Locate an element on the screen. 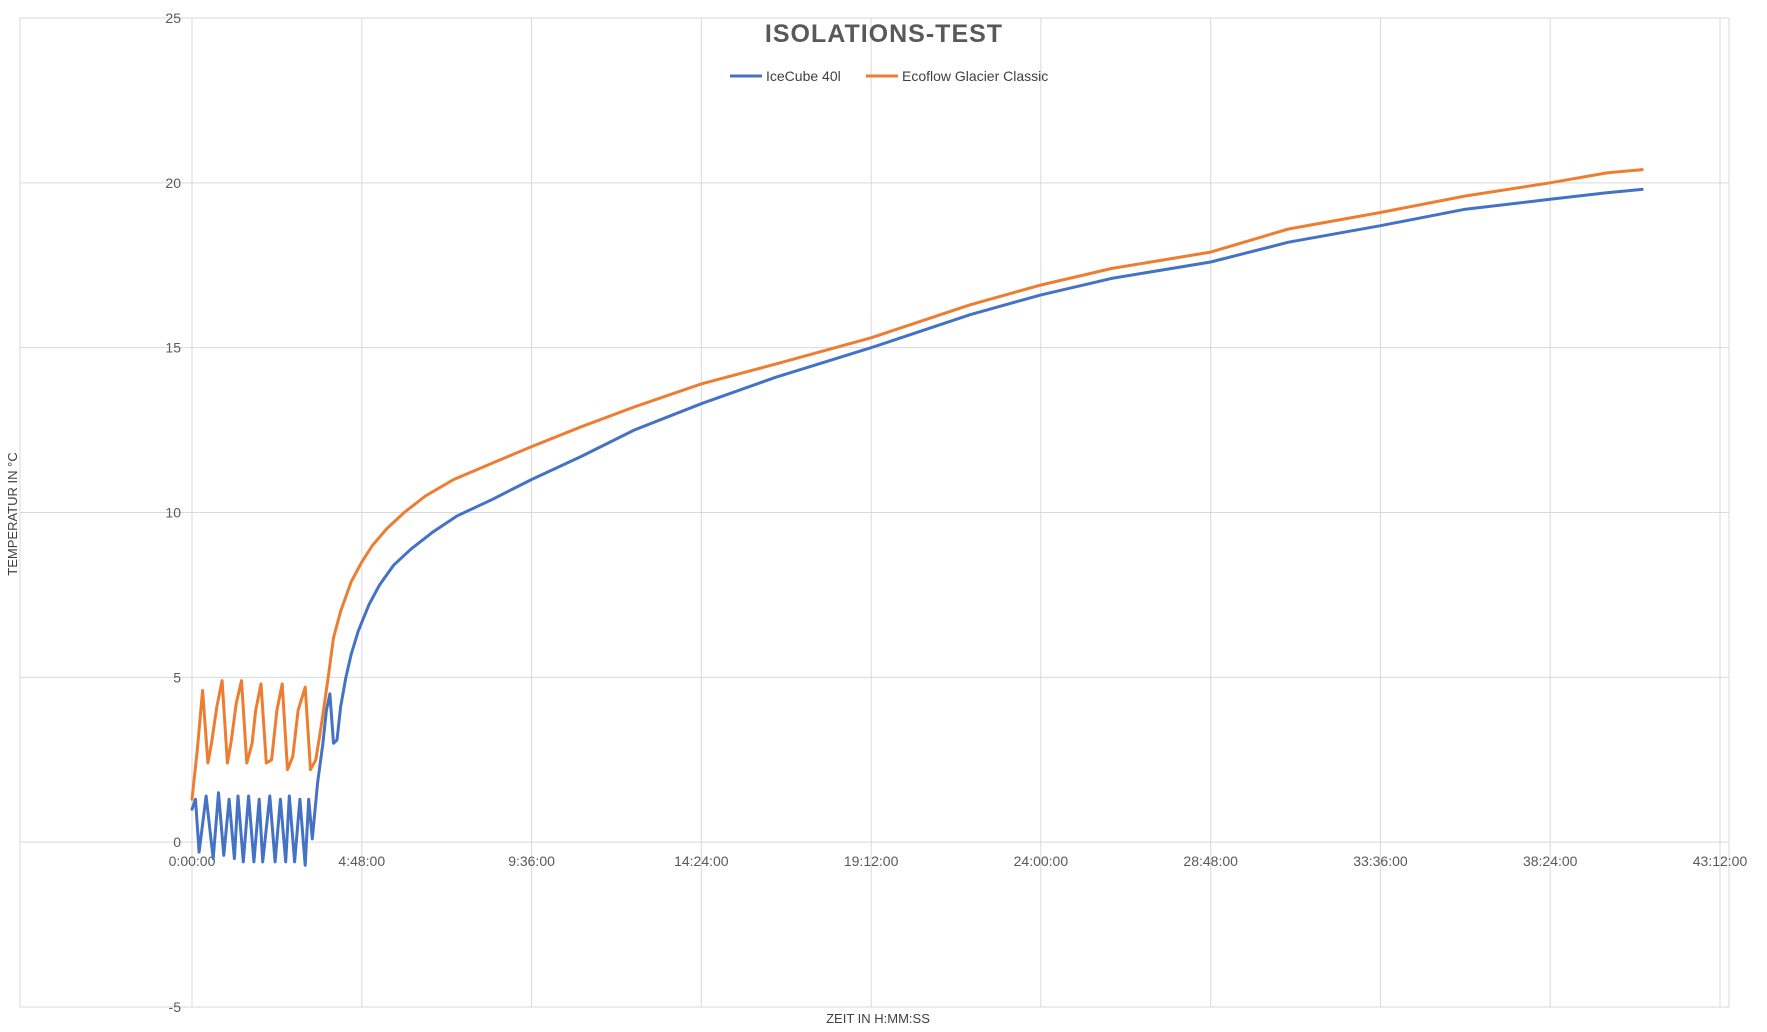 The height and width of the screenshot is (1032, 1767). y-axis-title: TEMPERATUR IN °C is located at coordinates (12, 513).